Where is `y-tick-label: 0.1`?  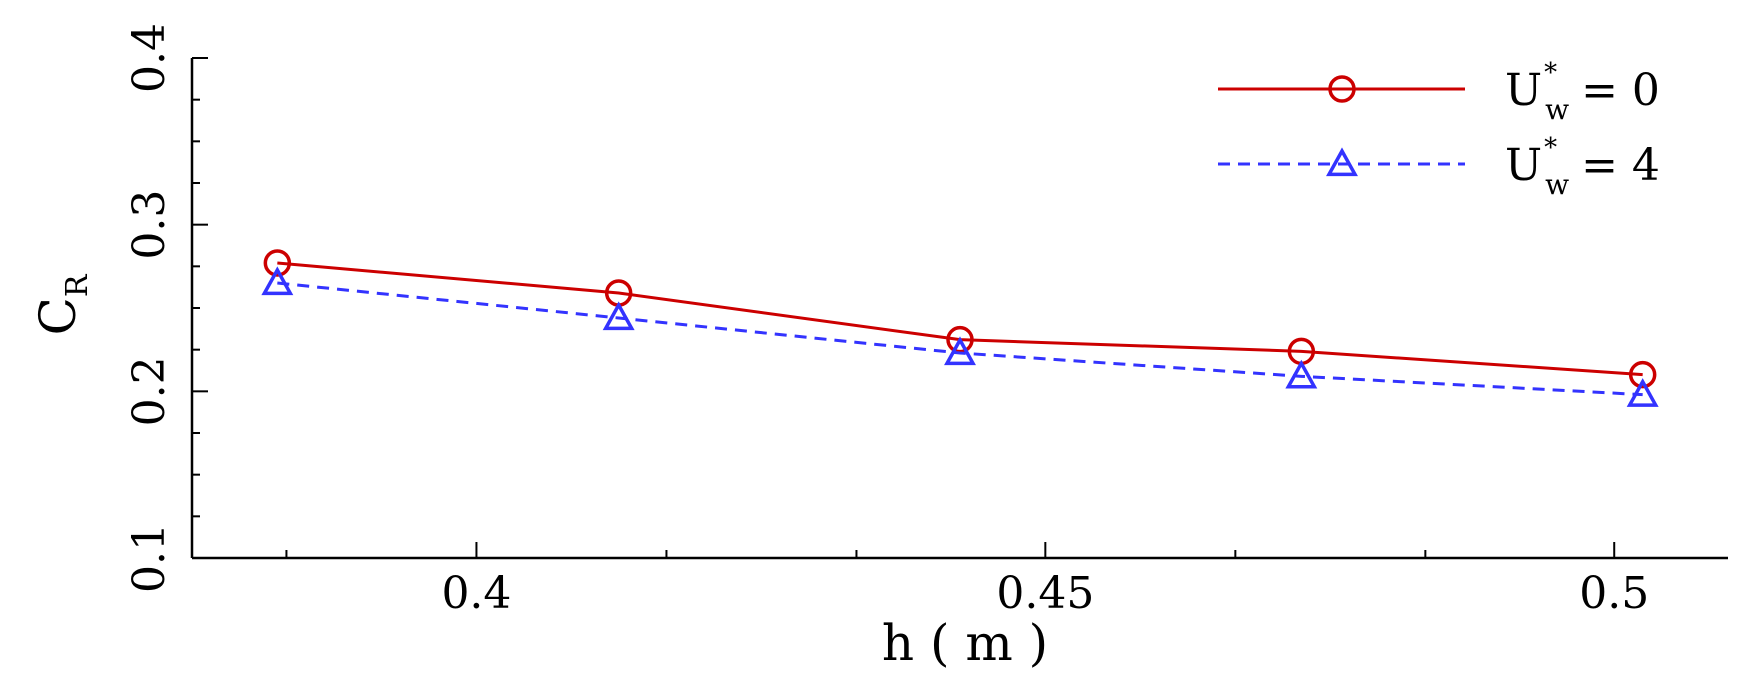
y-tick-label: 0.1 is located at coordinates (149, 558).